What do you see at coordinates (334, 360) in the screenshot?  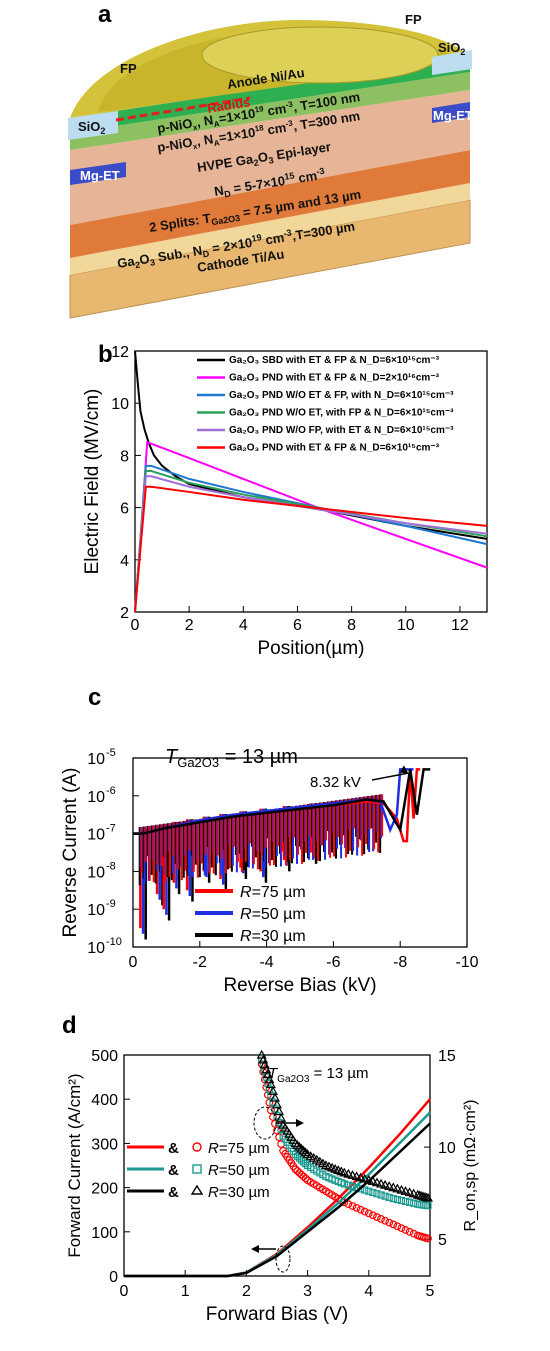 I see `legend-entry-0: Ga₂O₃ SBD with ET & FP & N_D=6×10¹⁵cm⁻³` at bounding box center [334, 360].